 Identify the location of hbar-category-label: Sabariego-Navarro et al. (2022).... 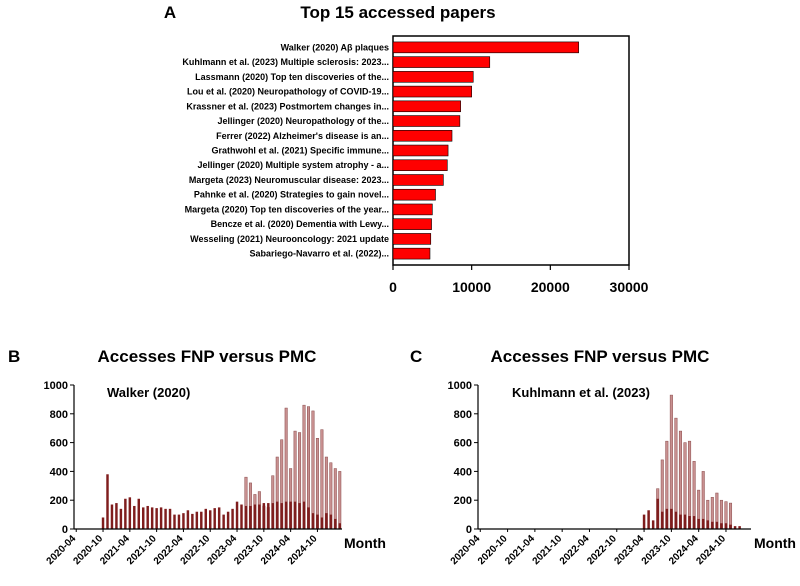
(319, 254).